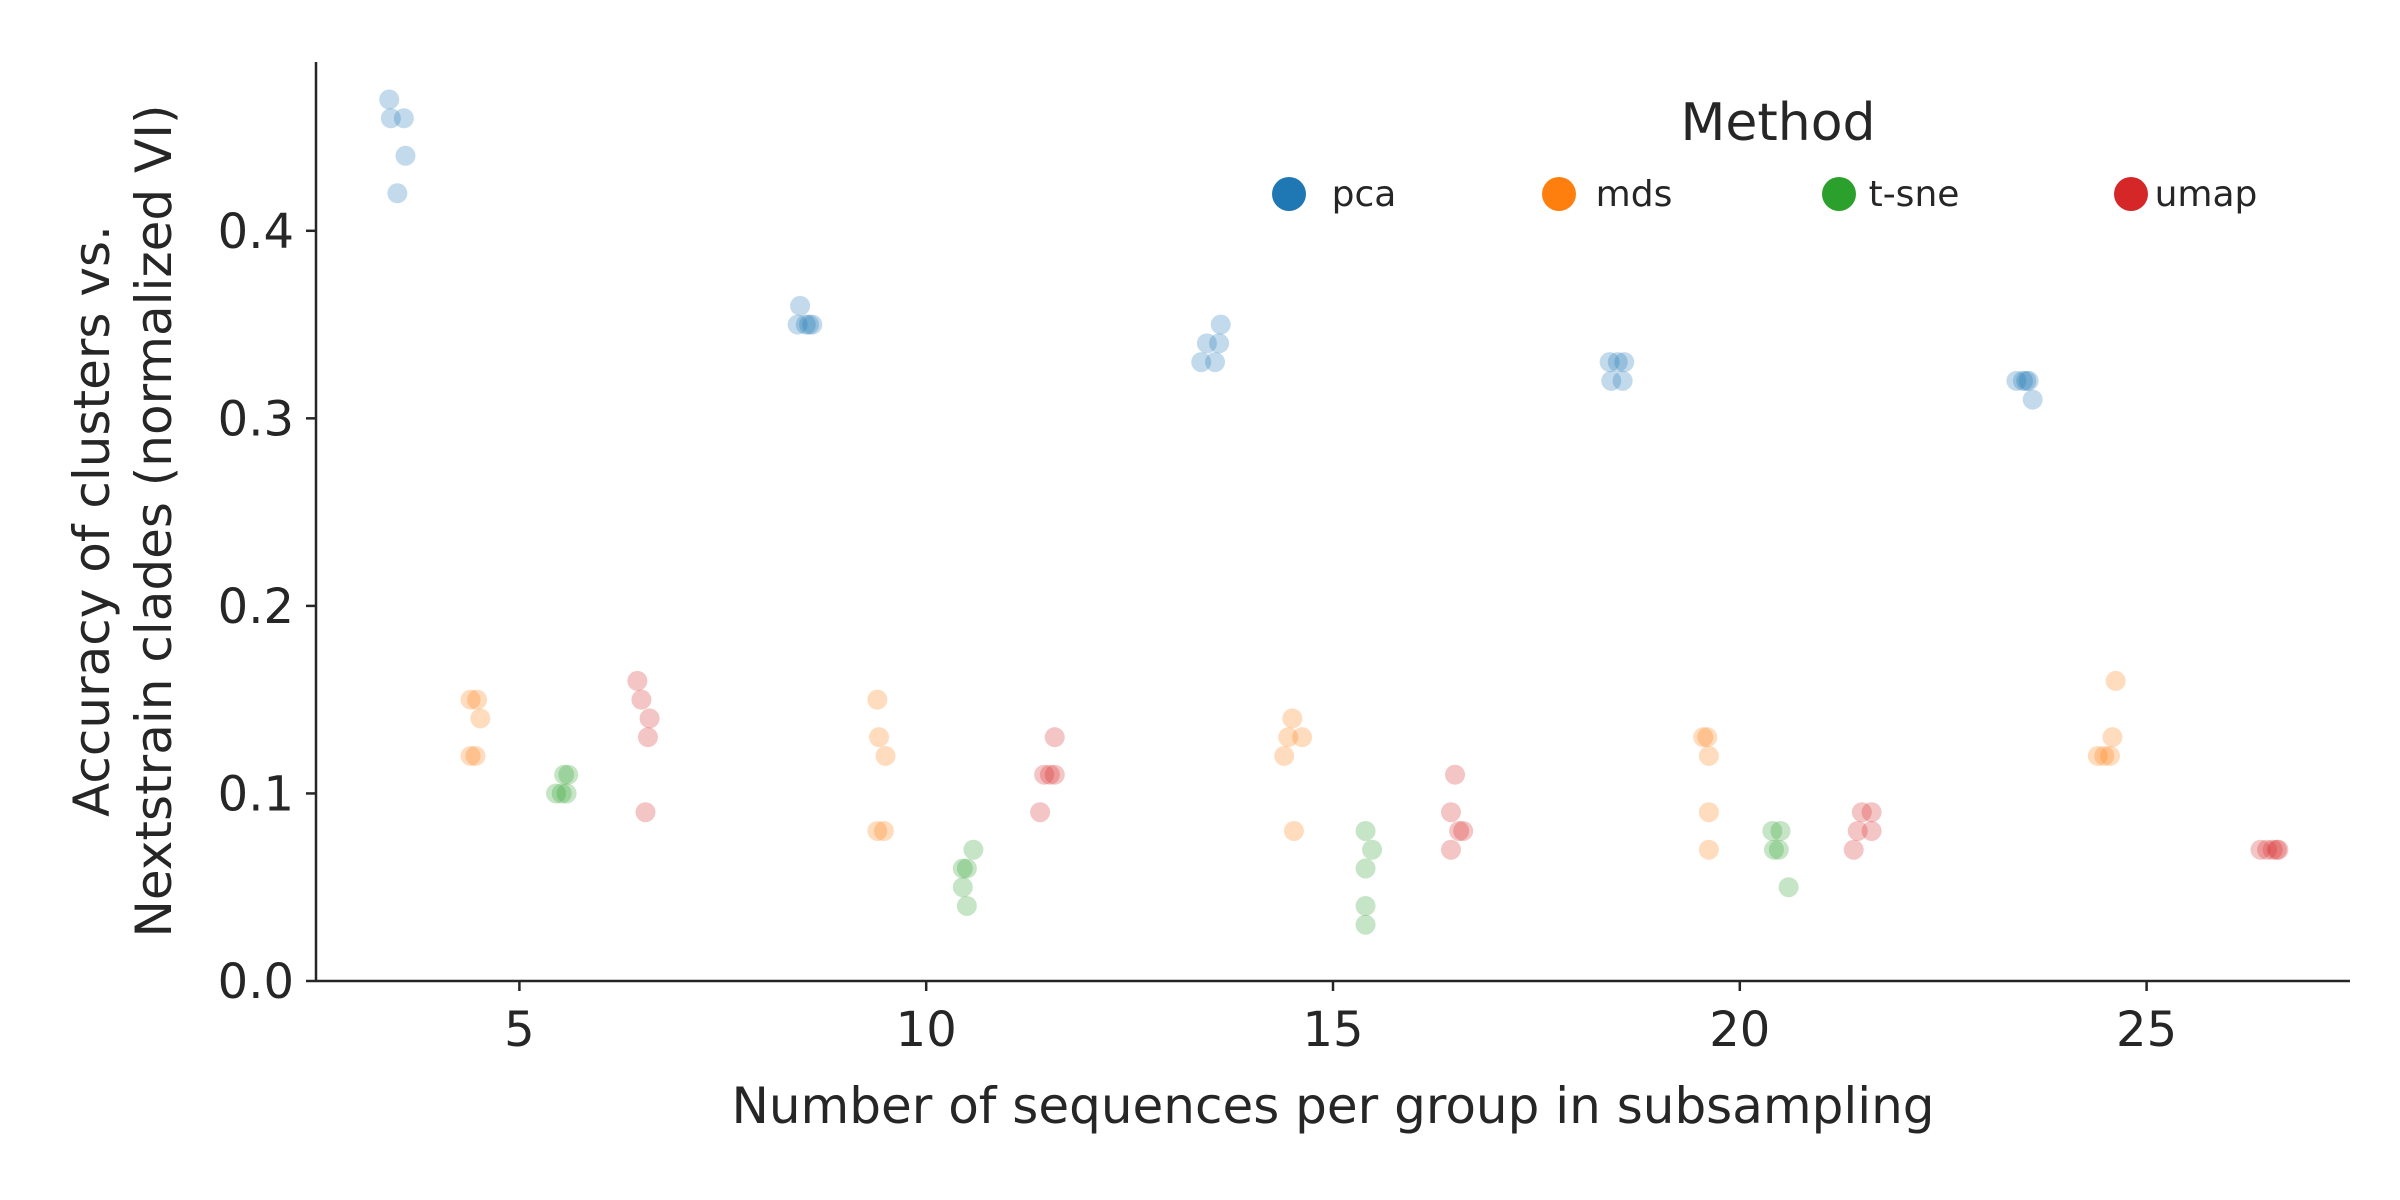  What do you see at coordinates (1764, 194) in the screenshot?
I see `legend-entries: pca mds t-sne umap` at bounding box center [1764, 194].